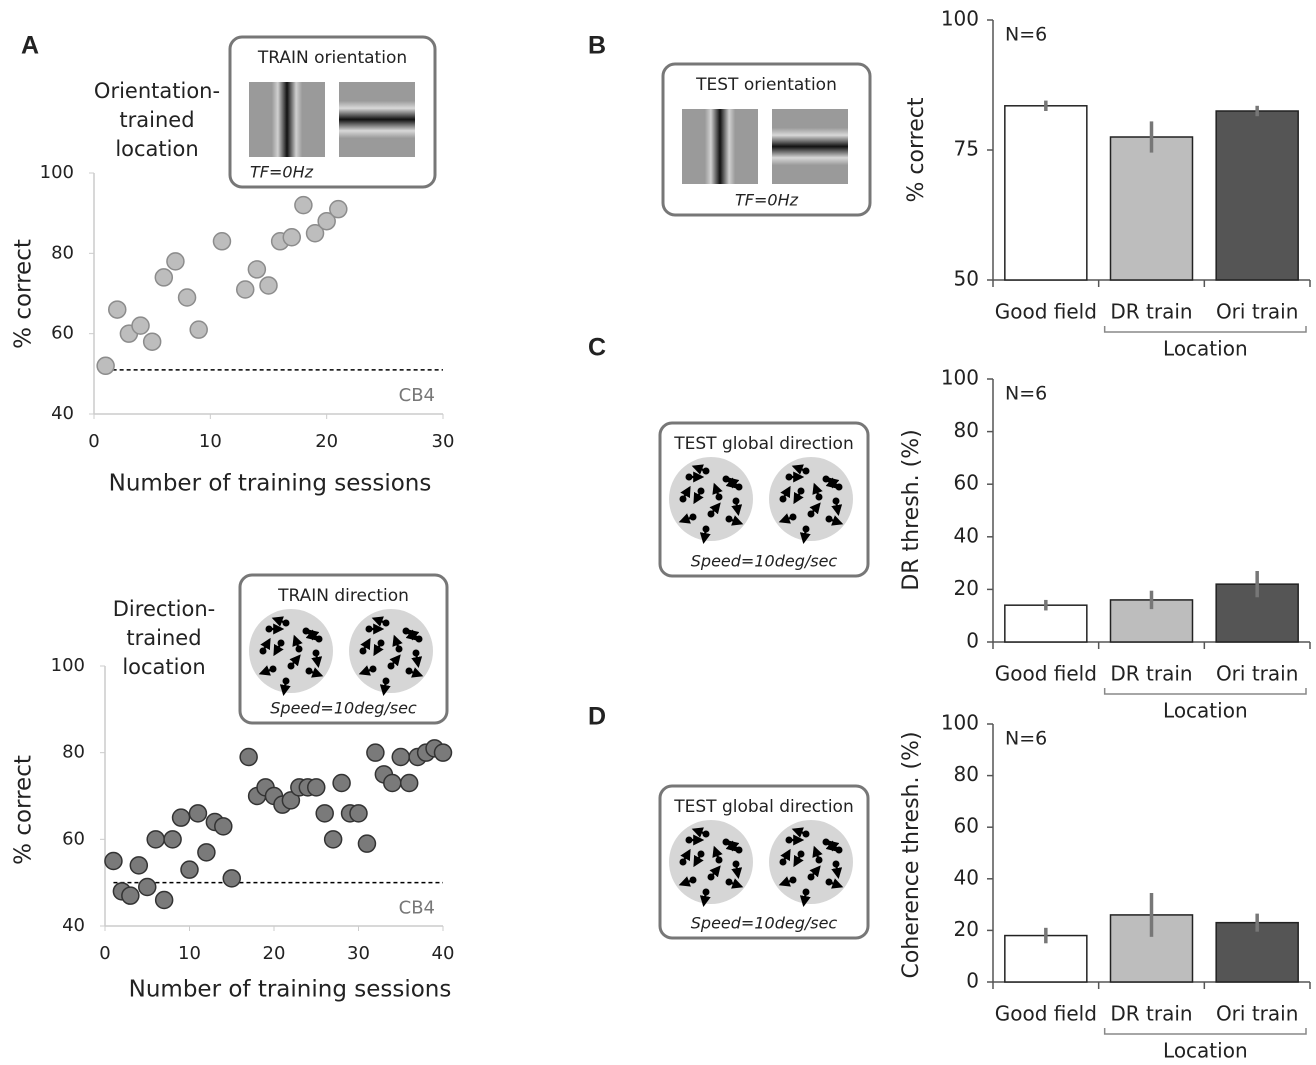 The image size is (1316, 1065). What do you see at coordinates (966, 279) in the screenshot?
I see `y-tick-label: 50` at bounding box center [966, 279].